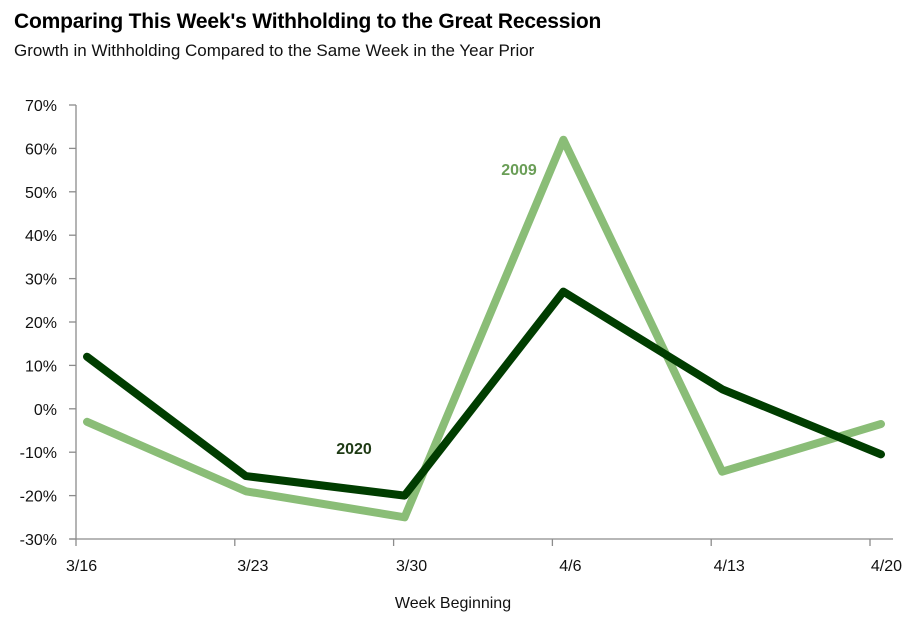 The image size is (916, 630). Describe the element at coordinates (354, 449) in the screenshot. I see `series-label-2020: 2020` at that location.